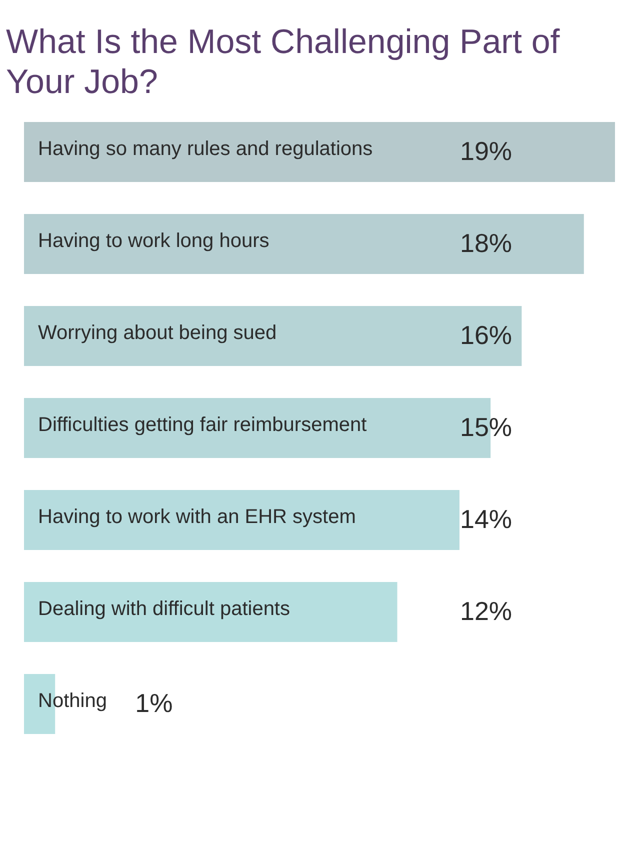 This screenshot has width=640, height=849. Describe the element at coordinates (197, 517) in the screenshot. I see `y-tick-label: Having to work with an EHR system` at that location.